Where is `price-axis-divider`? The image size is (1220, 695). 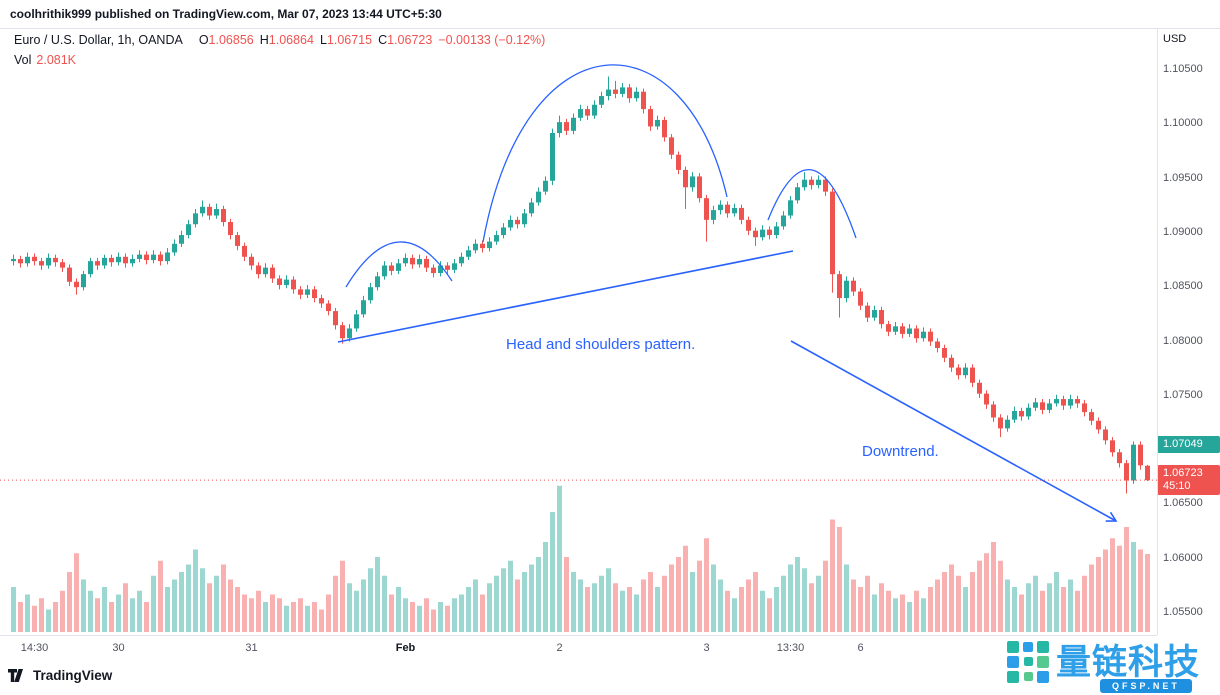
price-axis-divider is located at coordinates (1157, 331).